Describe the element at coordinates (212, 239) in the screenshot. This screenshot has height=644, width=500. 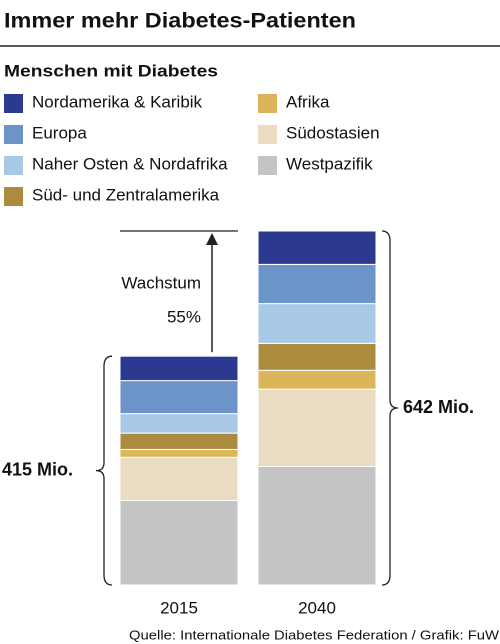
I see `arrow-head` at that location.